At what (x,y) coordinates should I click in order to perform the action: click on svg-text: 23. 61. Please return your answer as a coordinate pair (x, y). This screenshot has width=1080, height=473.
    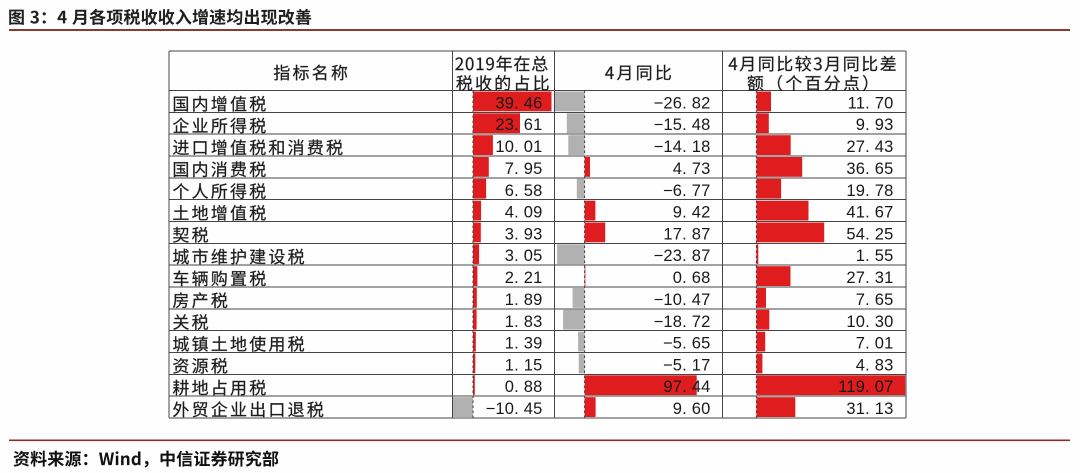
    Looking at the image, I should click on (518, 125).